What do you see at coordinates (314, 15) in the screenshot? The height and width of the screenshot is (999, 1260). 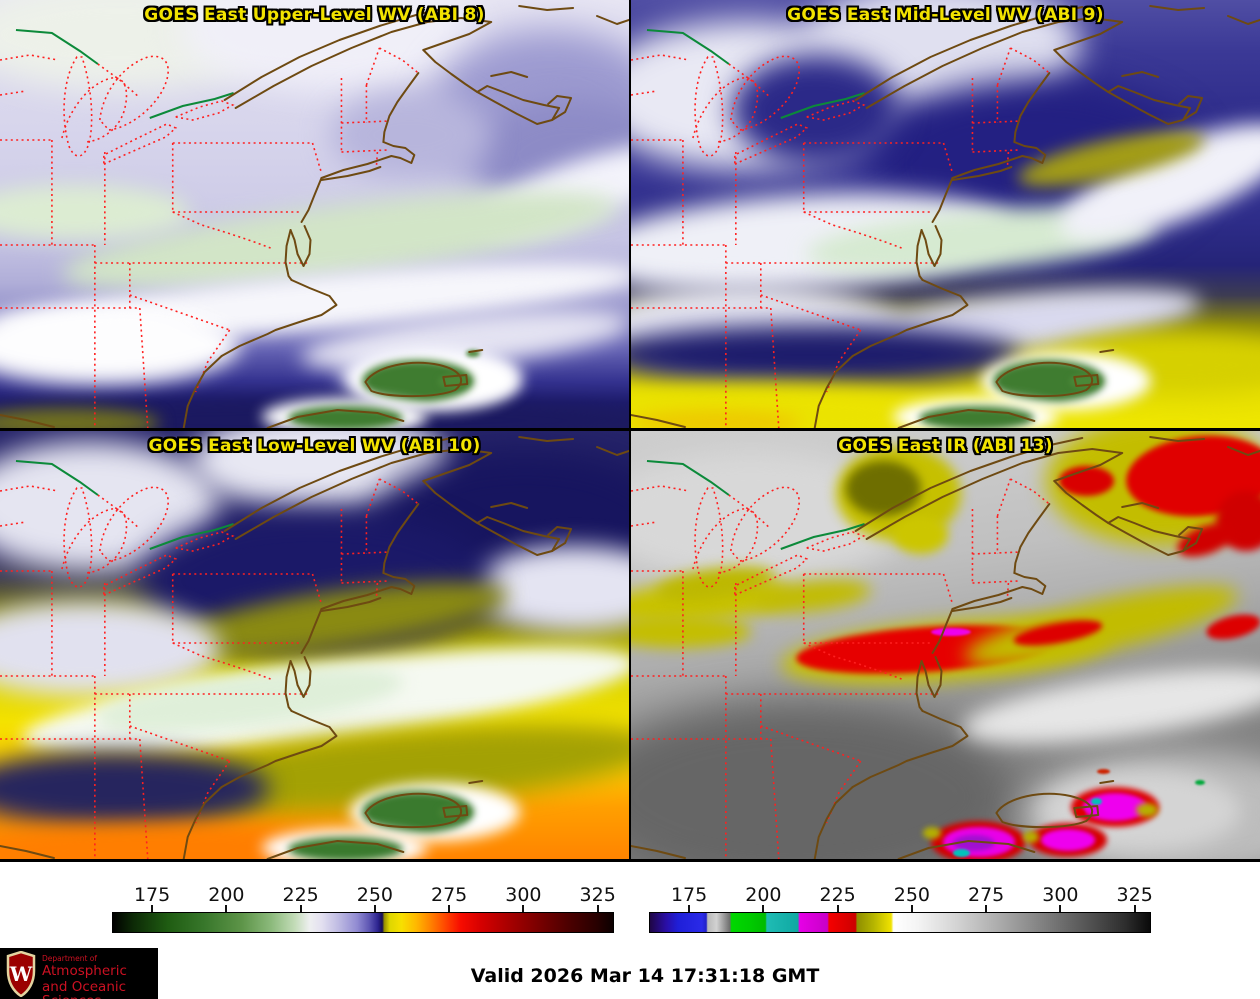 I see `panel-title-upper-wv: GOES East Upper-Level WV (ABI 8)` at bounding box center [314, 15].